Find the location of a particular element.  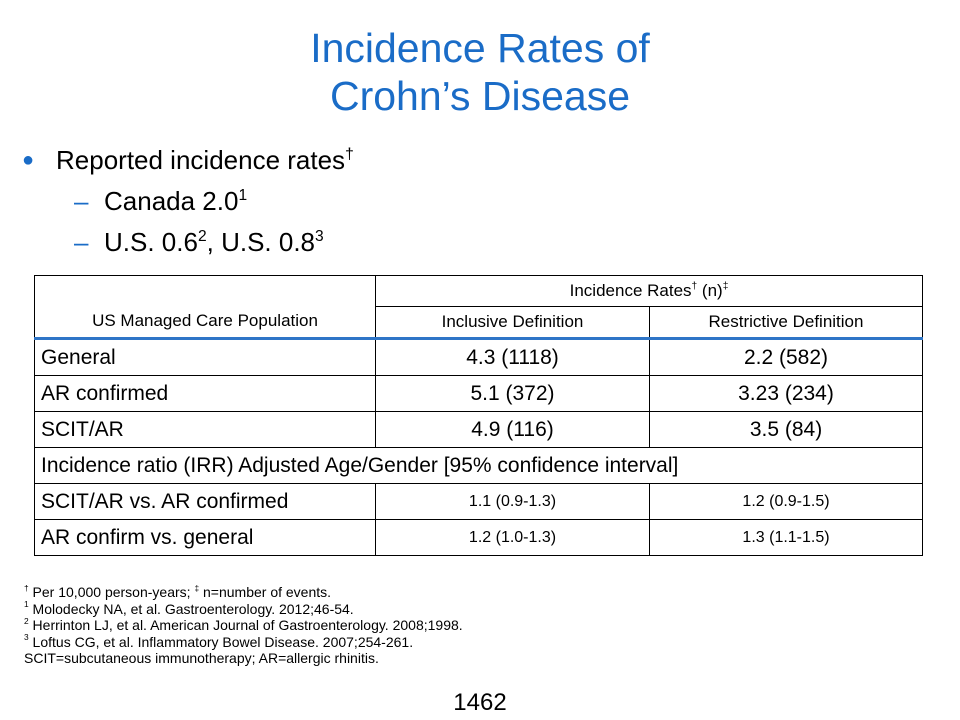

footnote-sup: † is located at coordinates (26, 587).